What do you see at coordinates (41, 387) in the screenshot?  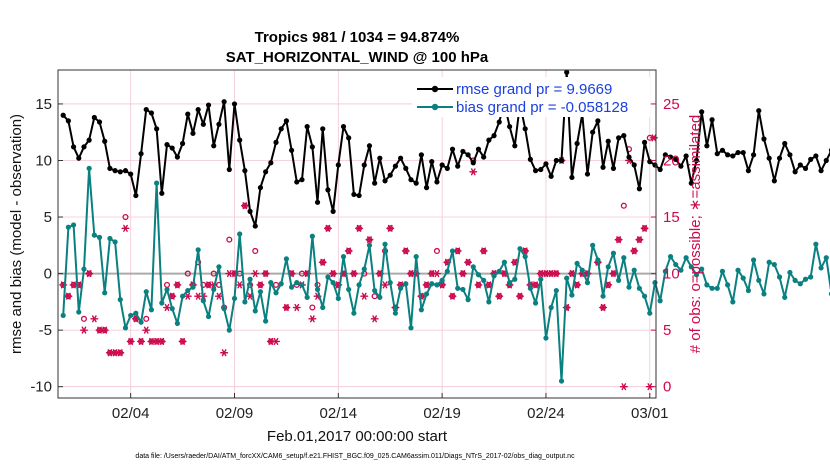 I see `y-tick-label: -10` at bounding box center [41, 387].